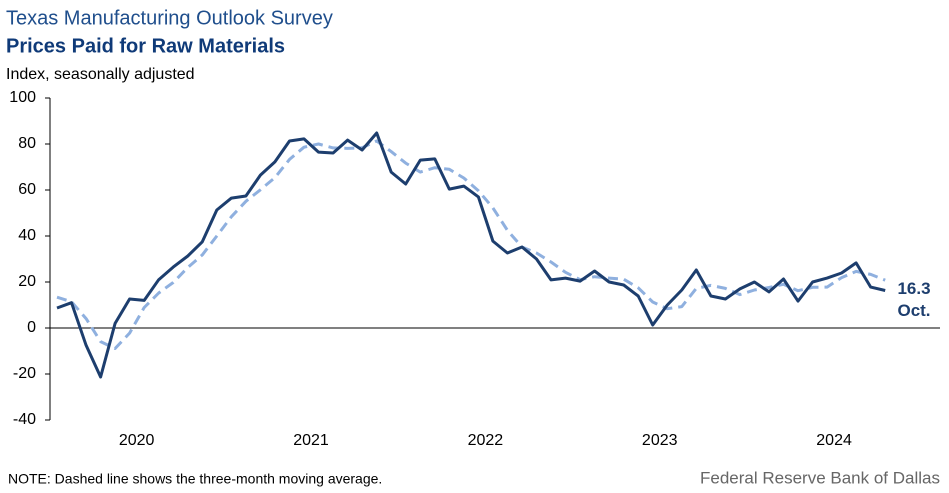 The height and width of the screenshot is (493, 949). I want to click on chart-subtitle: Prices Paid for Raw Materials, so click(145, 46).